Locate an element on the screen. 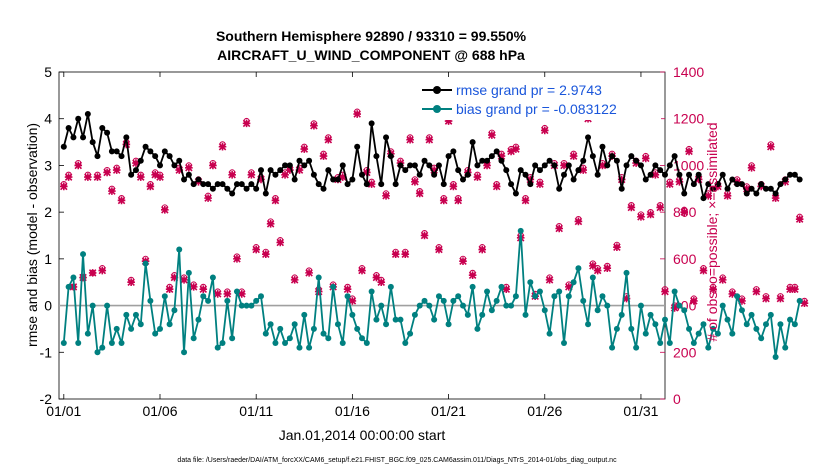 The width and height of the screenshot is (830, 470). x-tick-label: 01/31 is located at coordinates (640, 411).